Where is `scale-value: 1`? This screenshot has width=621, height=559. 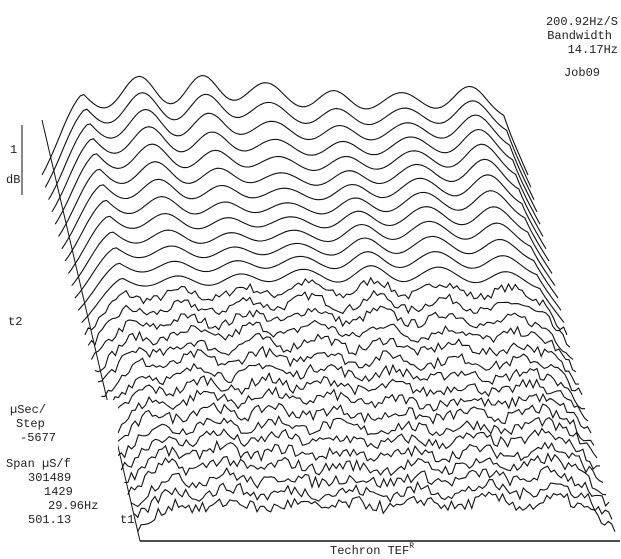
scale-value: 1 is located at coordinates (13, 150).